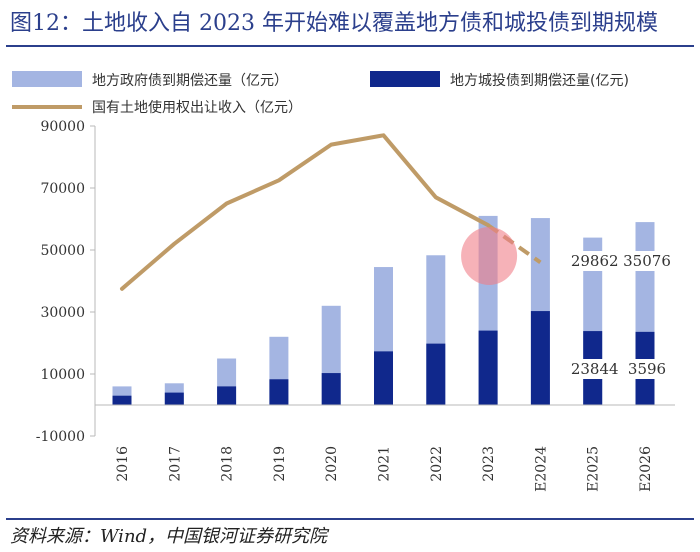 The height and width of the screenshot is (552, 700). Describe the element at coordinates (62, 127) in the screenshot. I see `y-tick-label: 90000` at that location.